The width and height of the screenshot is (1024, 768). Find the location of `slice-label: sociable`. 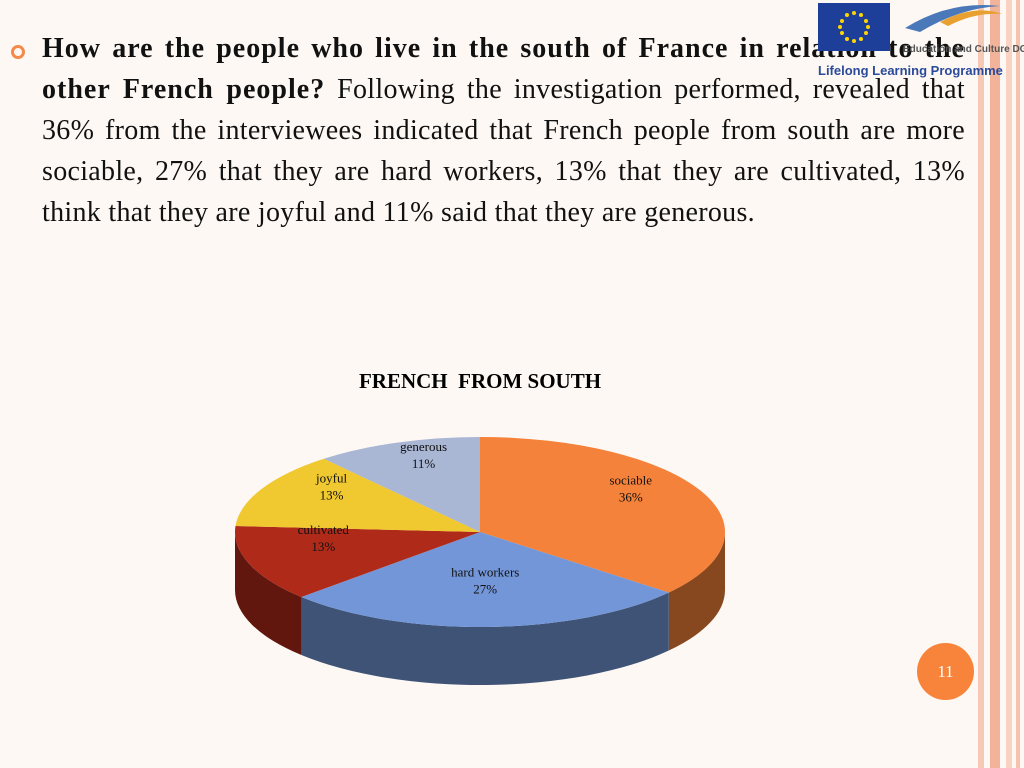

slice-label: sociable is located at coordinates (630, 479).